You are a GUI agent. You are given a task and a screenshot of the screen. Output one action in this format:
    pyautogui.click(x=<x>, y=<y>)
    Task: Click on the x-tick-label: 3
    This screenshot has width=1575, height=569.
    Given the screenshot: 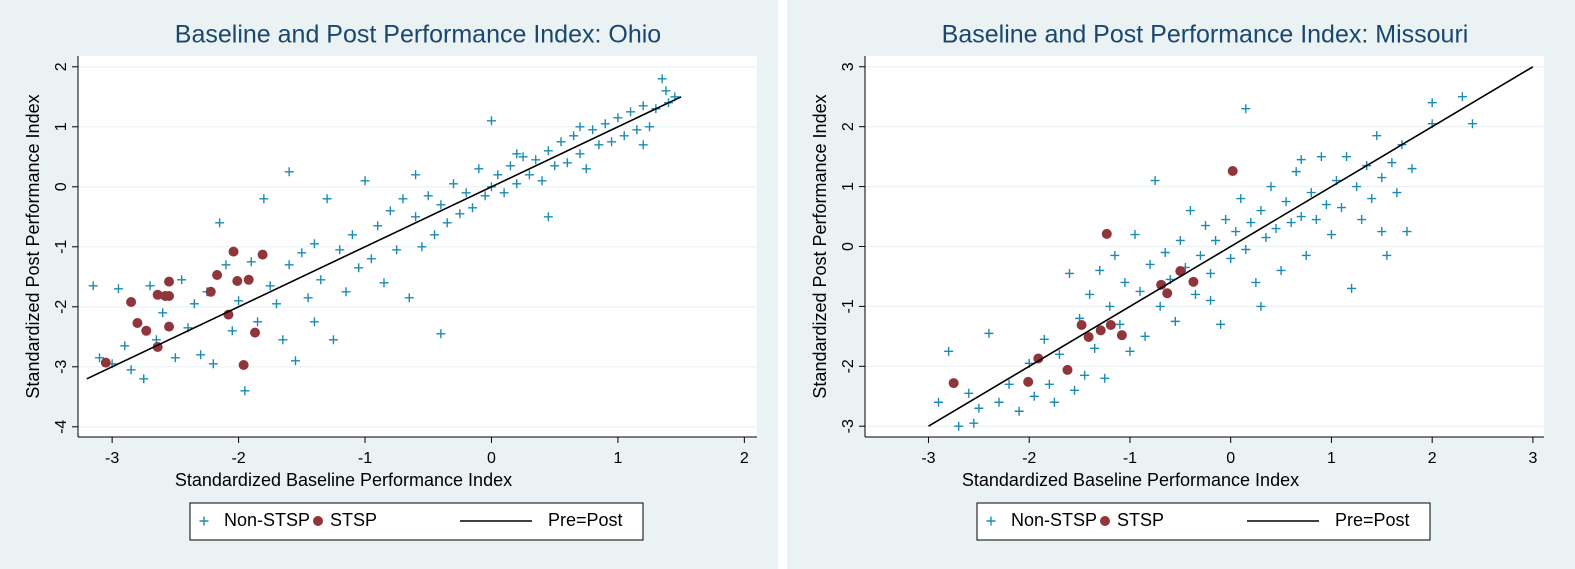 What is the action you would take?
    pyautogui.click(x=1532, y=458)
    